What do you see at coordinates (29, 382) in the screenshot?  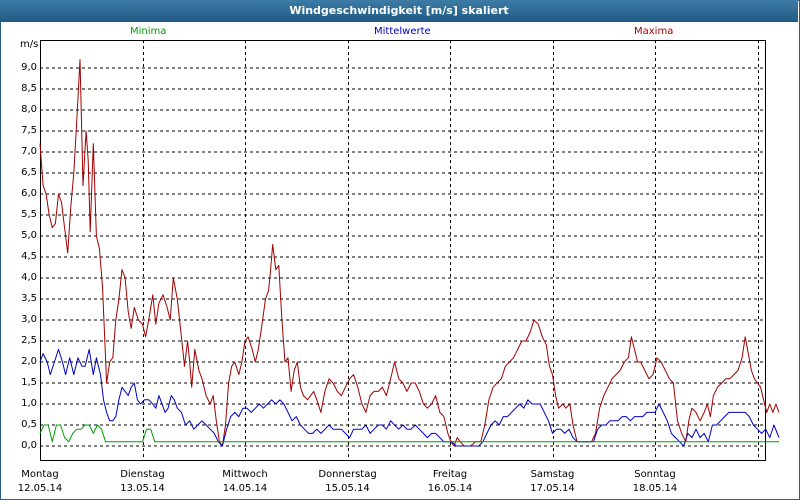 I see `y-tick-label: 1,5` at bounding box center [29, 382].